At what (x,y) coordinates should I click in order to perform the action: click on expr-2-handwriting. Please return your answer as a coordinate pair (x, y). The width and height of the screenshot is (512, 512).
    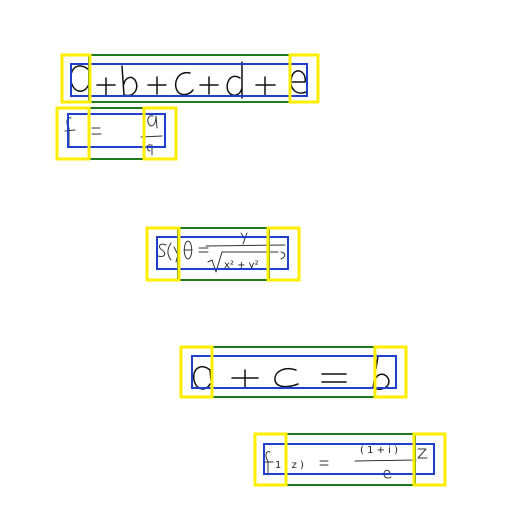
    Looking at the image, I should click on (113, 135).